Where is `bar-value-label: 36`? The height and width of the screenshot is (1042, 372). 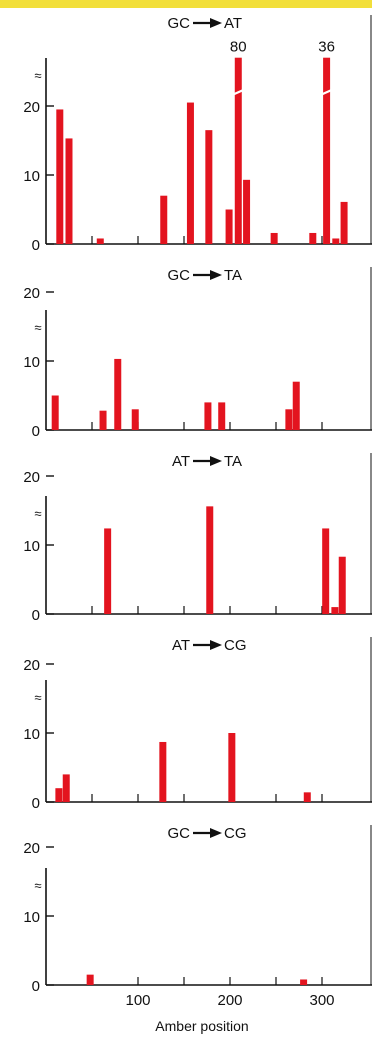
bar-value-label: 36 is located at coordinates (326, 47).